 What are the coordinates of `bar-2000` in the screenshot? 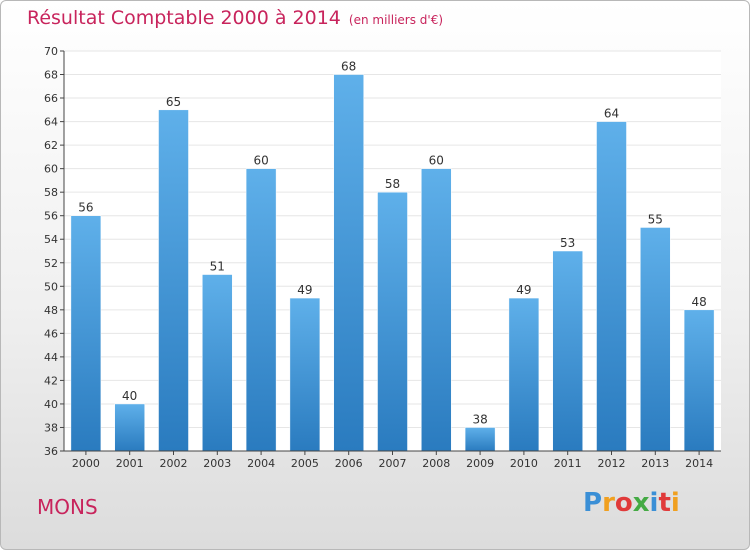 It's located at (86, 333).